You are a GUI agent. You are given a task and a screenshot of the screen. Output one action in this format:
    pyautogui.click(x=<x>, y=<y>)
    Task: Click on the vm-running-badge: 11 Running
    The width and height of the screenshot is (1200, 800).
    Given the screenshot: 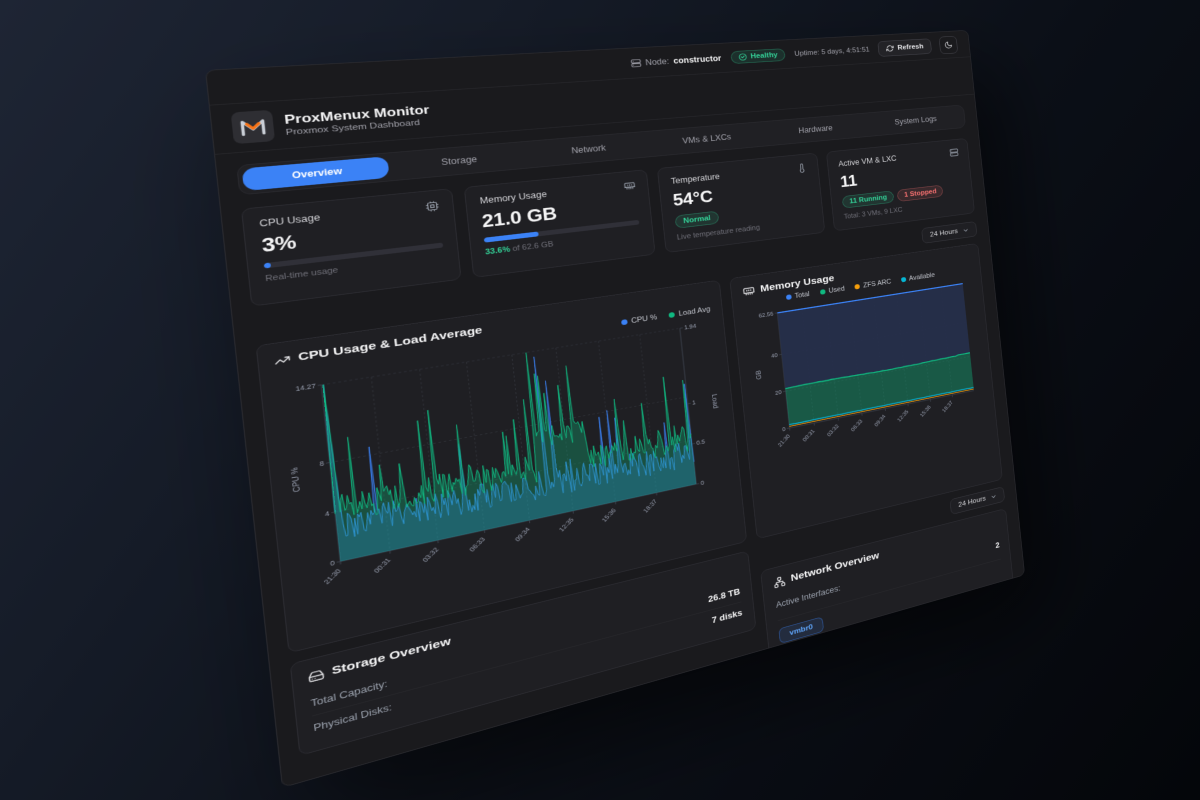 What is the action you would take?
    pyautogui.click(x=868, y=199)
    